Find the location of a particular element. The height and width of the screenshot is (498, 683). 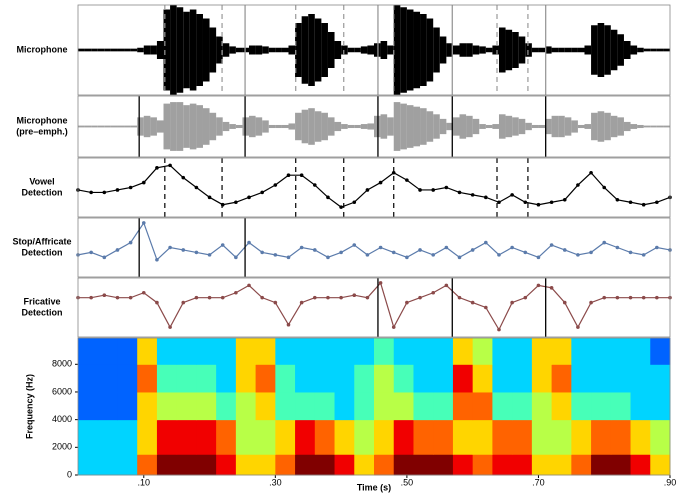

y-tick-label: 4000 is located at coordinates (62, 419).